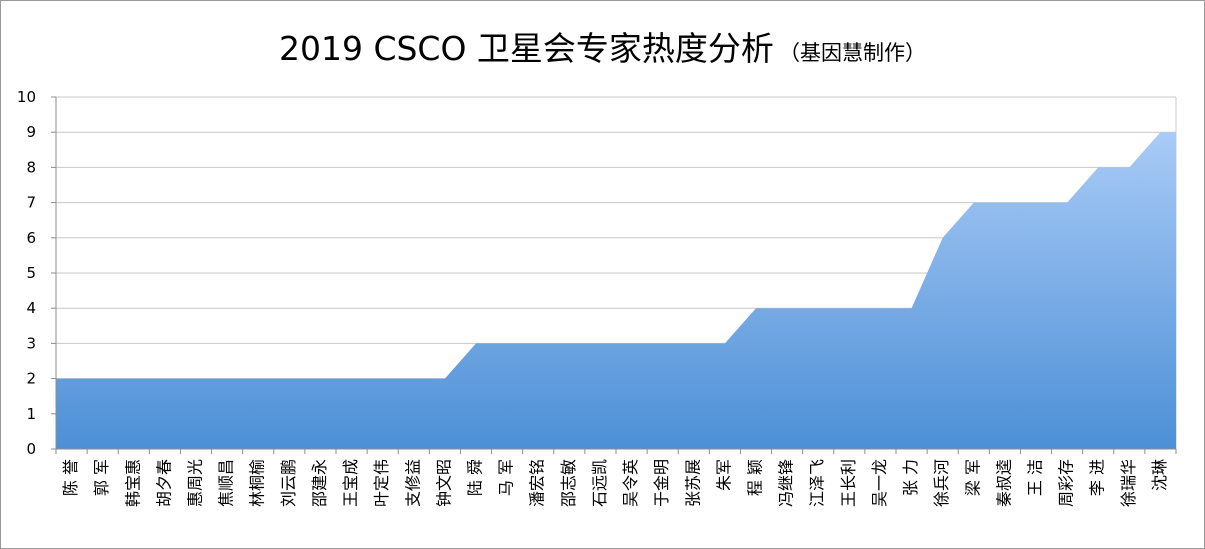  Describe the element at coordinates (31, 238) in the screenshot. I see `y-tick-label: 6` at that location.